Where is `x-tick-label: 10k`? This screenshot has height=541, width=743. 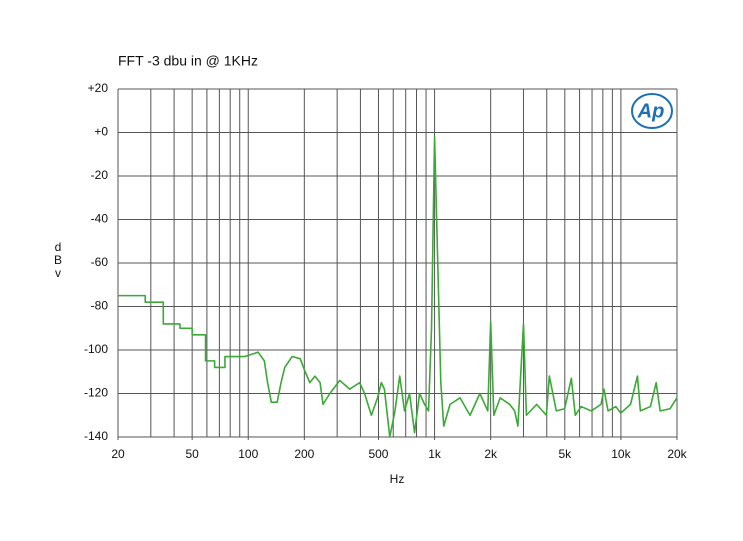
x-tick-label: 10k is located at coordinates (621, 454).